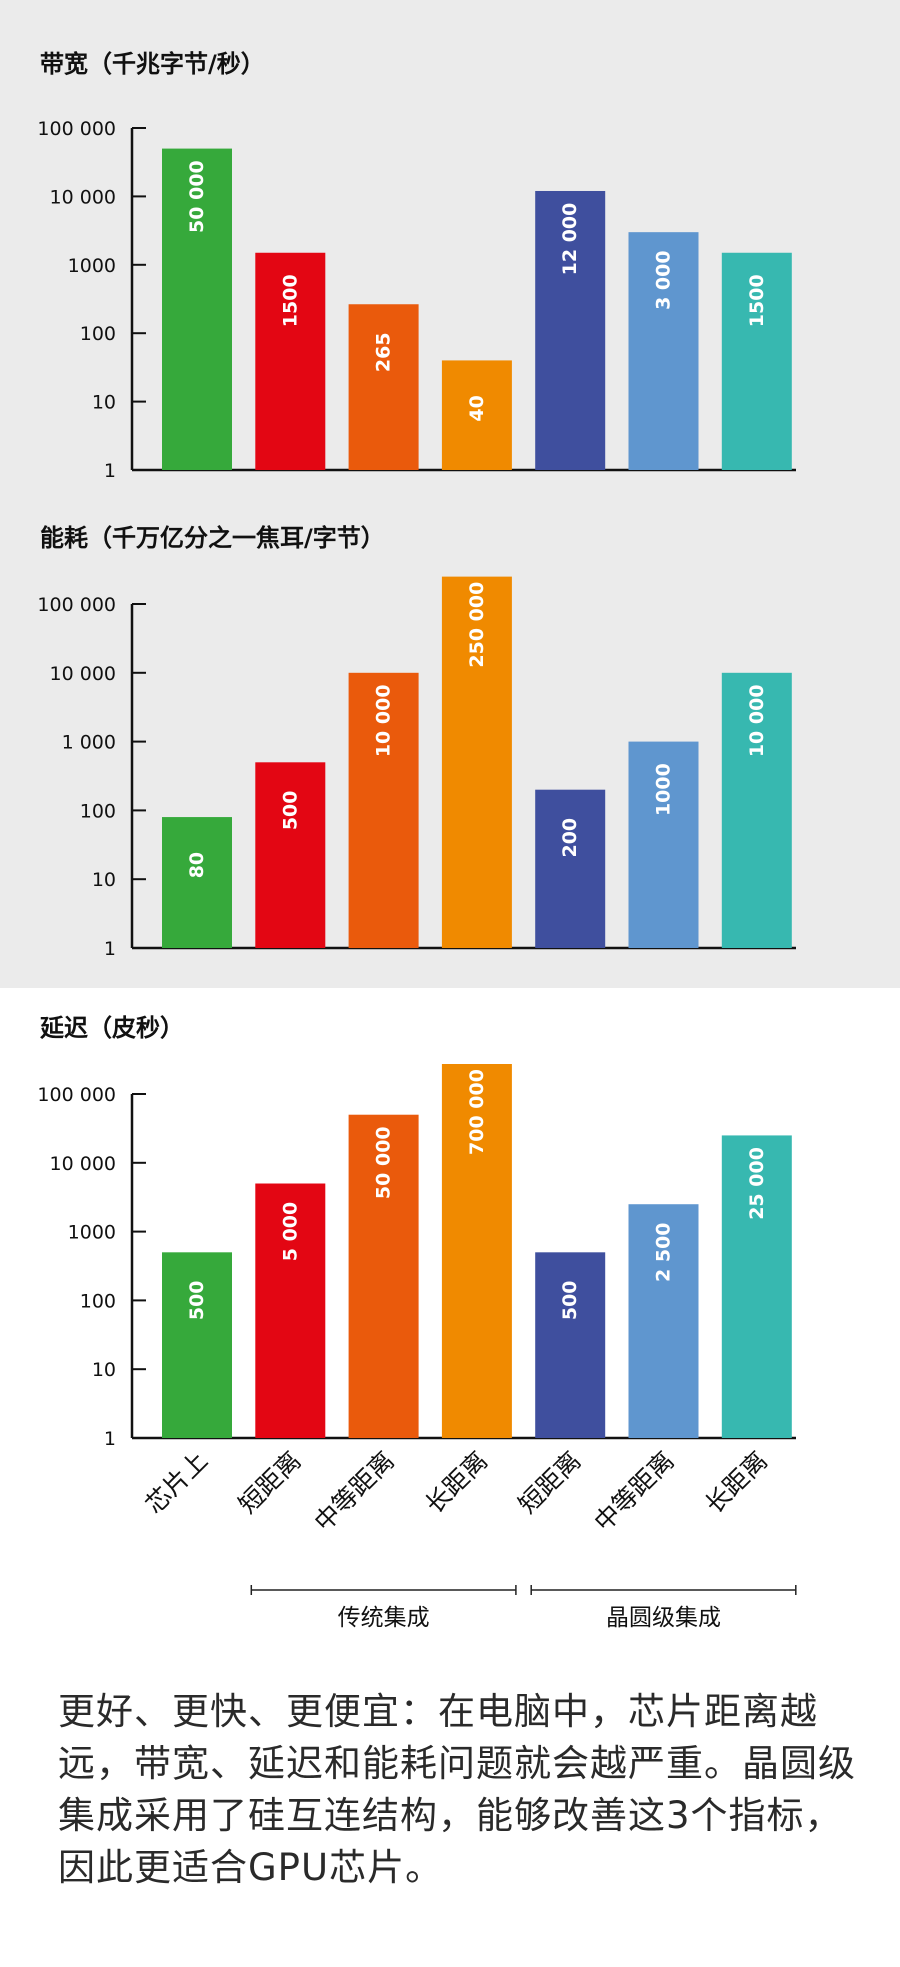 This screenshot has height=1967, width=900. Describe the element at coordinates (664, 789) in the screenshot. I see `bar-value-label: 1000` at that location.